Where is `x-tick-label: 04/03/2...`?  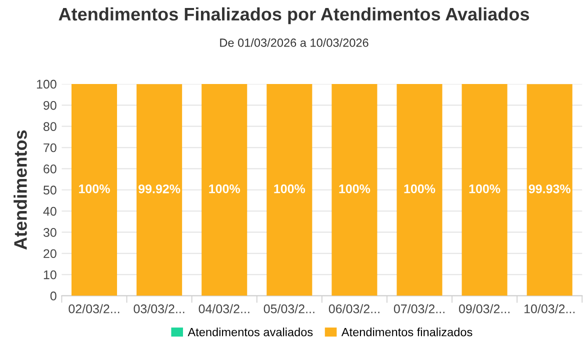 x-tick-label: 04/03/2... is located at coordinates (224, 309).